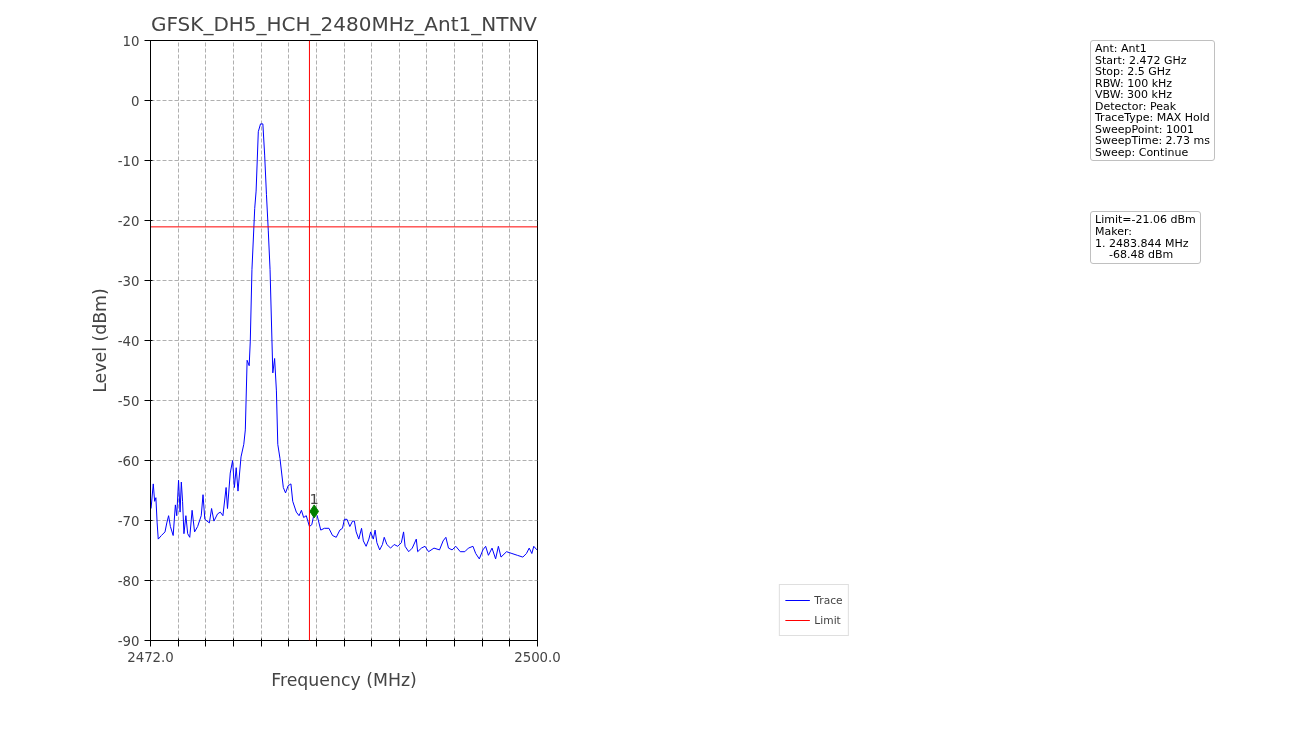  What do you see at coordinates (128, 401) in the screenshot?
I see `y-tick-label: -50` at bounding box center [128, 401].